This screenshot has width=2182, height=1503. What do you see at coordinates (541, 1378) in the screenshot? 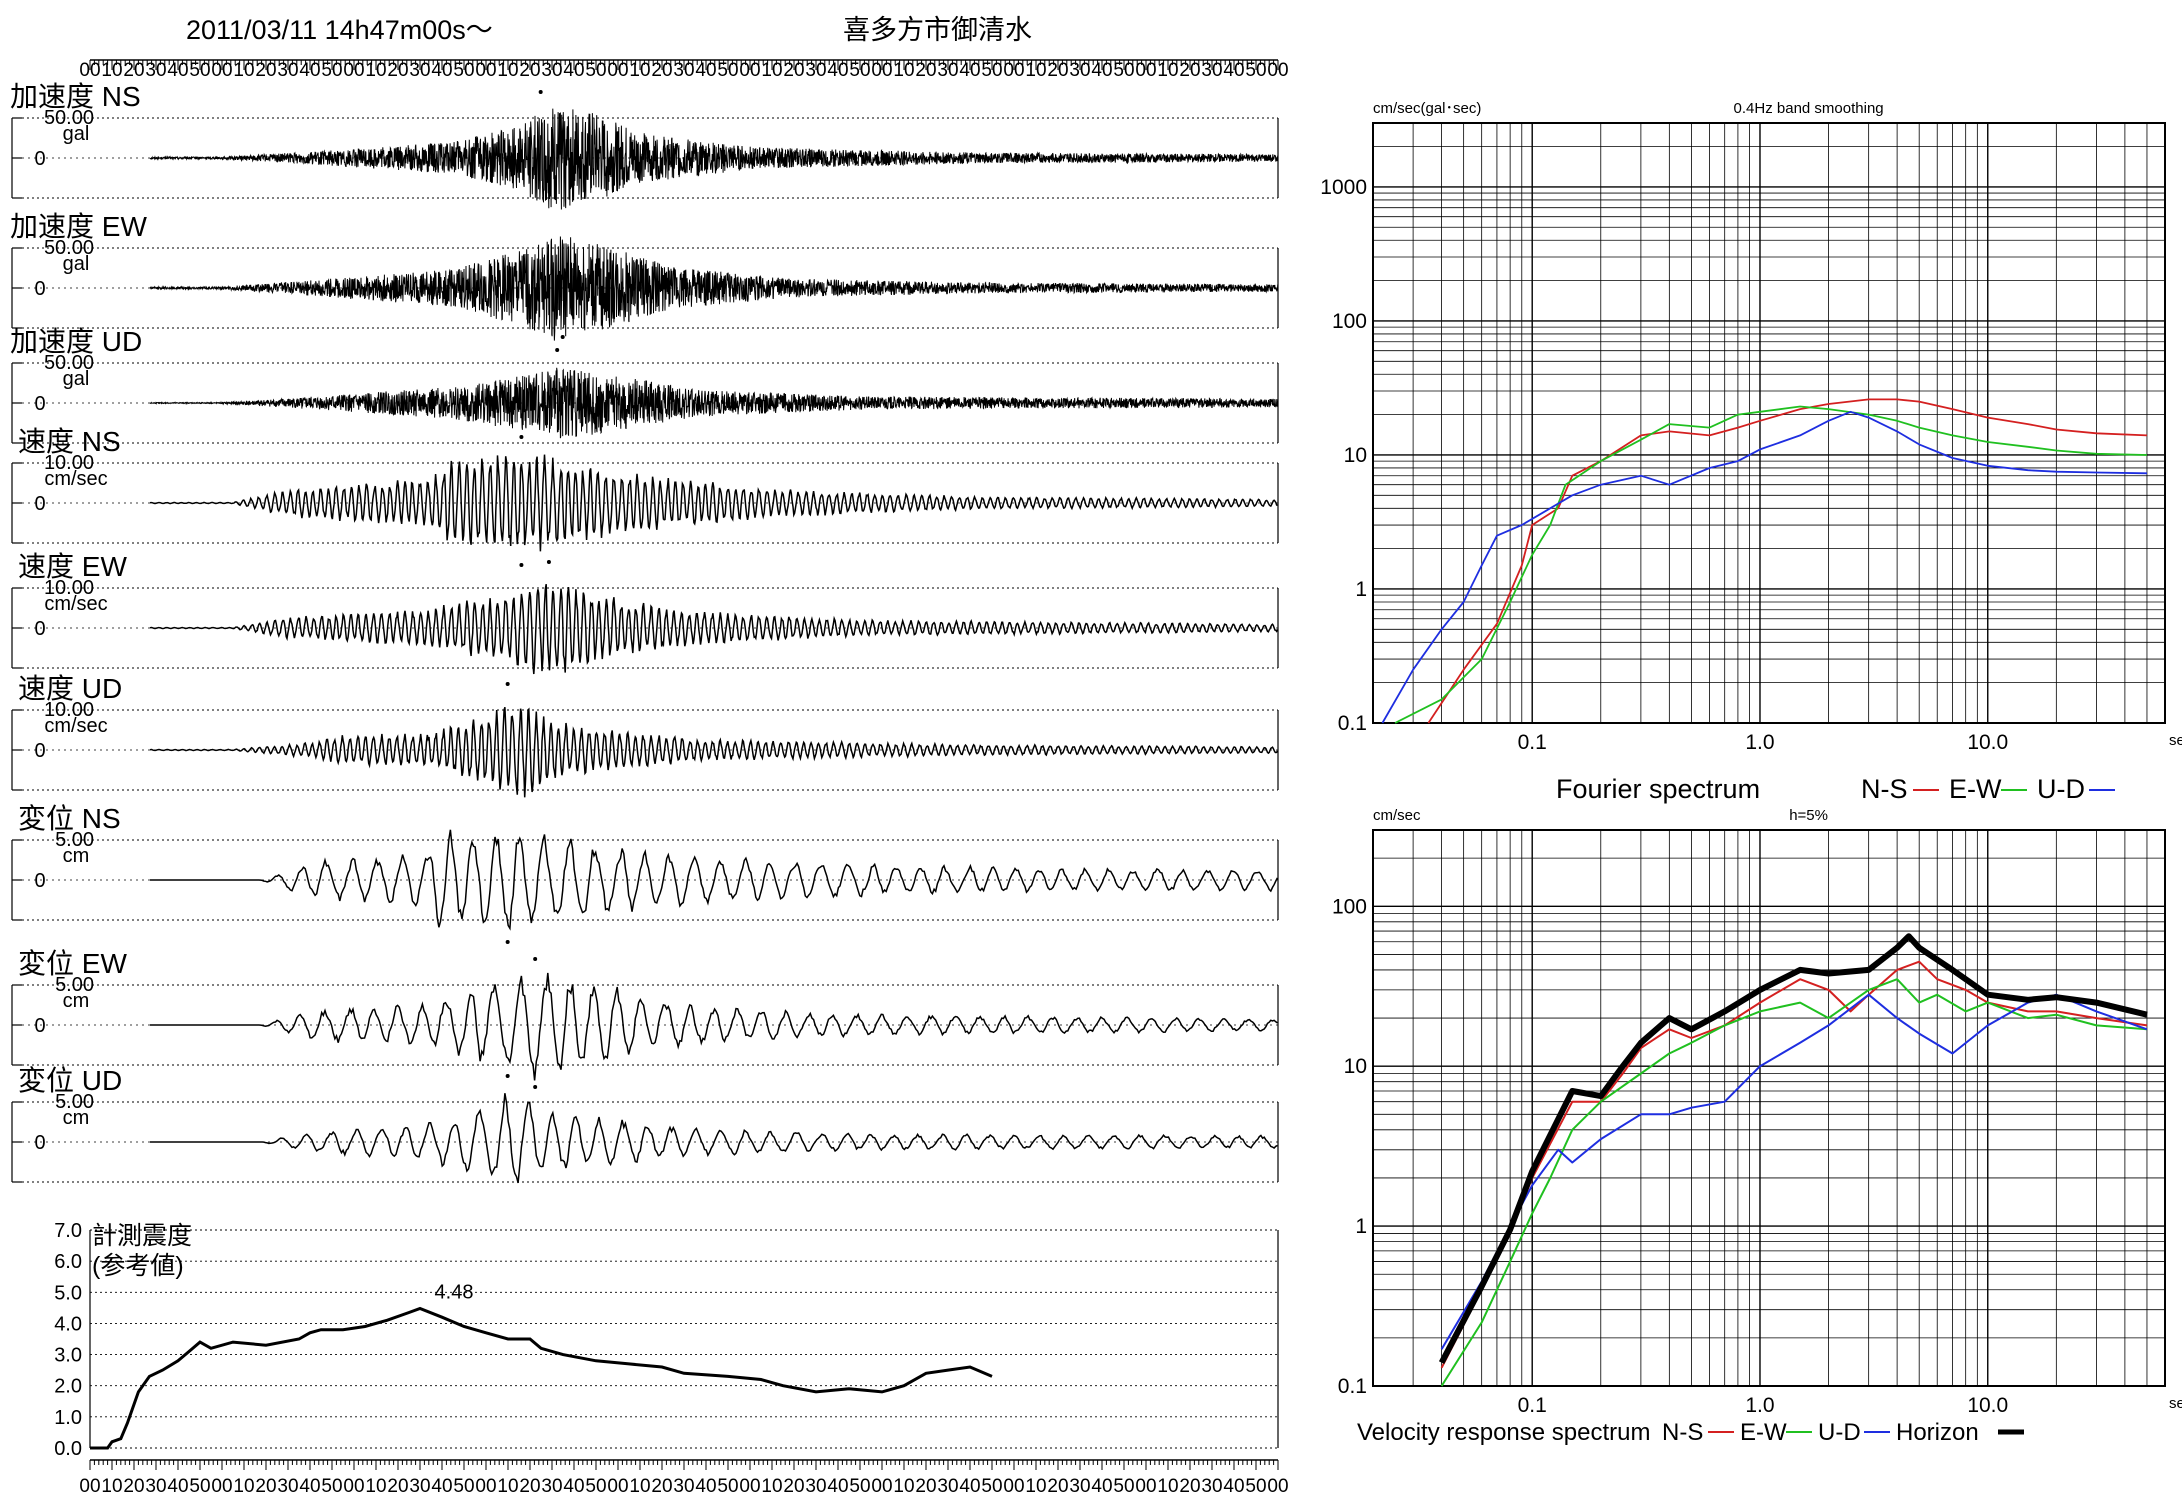
I see `intensity-line` at bounding box center [541, 1378].